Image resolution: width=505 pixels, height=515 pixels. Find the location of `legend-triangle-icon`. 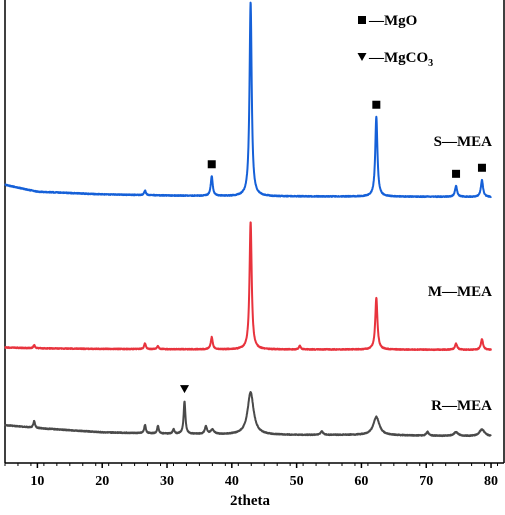

legend-triangle-icon is located at coordinates (362, 57).